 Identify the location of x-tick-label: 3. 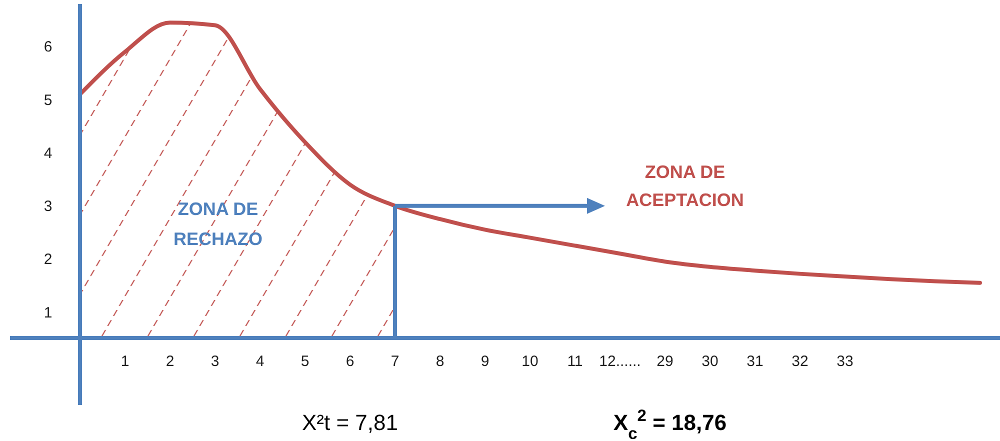
(215, 361).